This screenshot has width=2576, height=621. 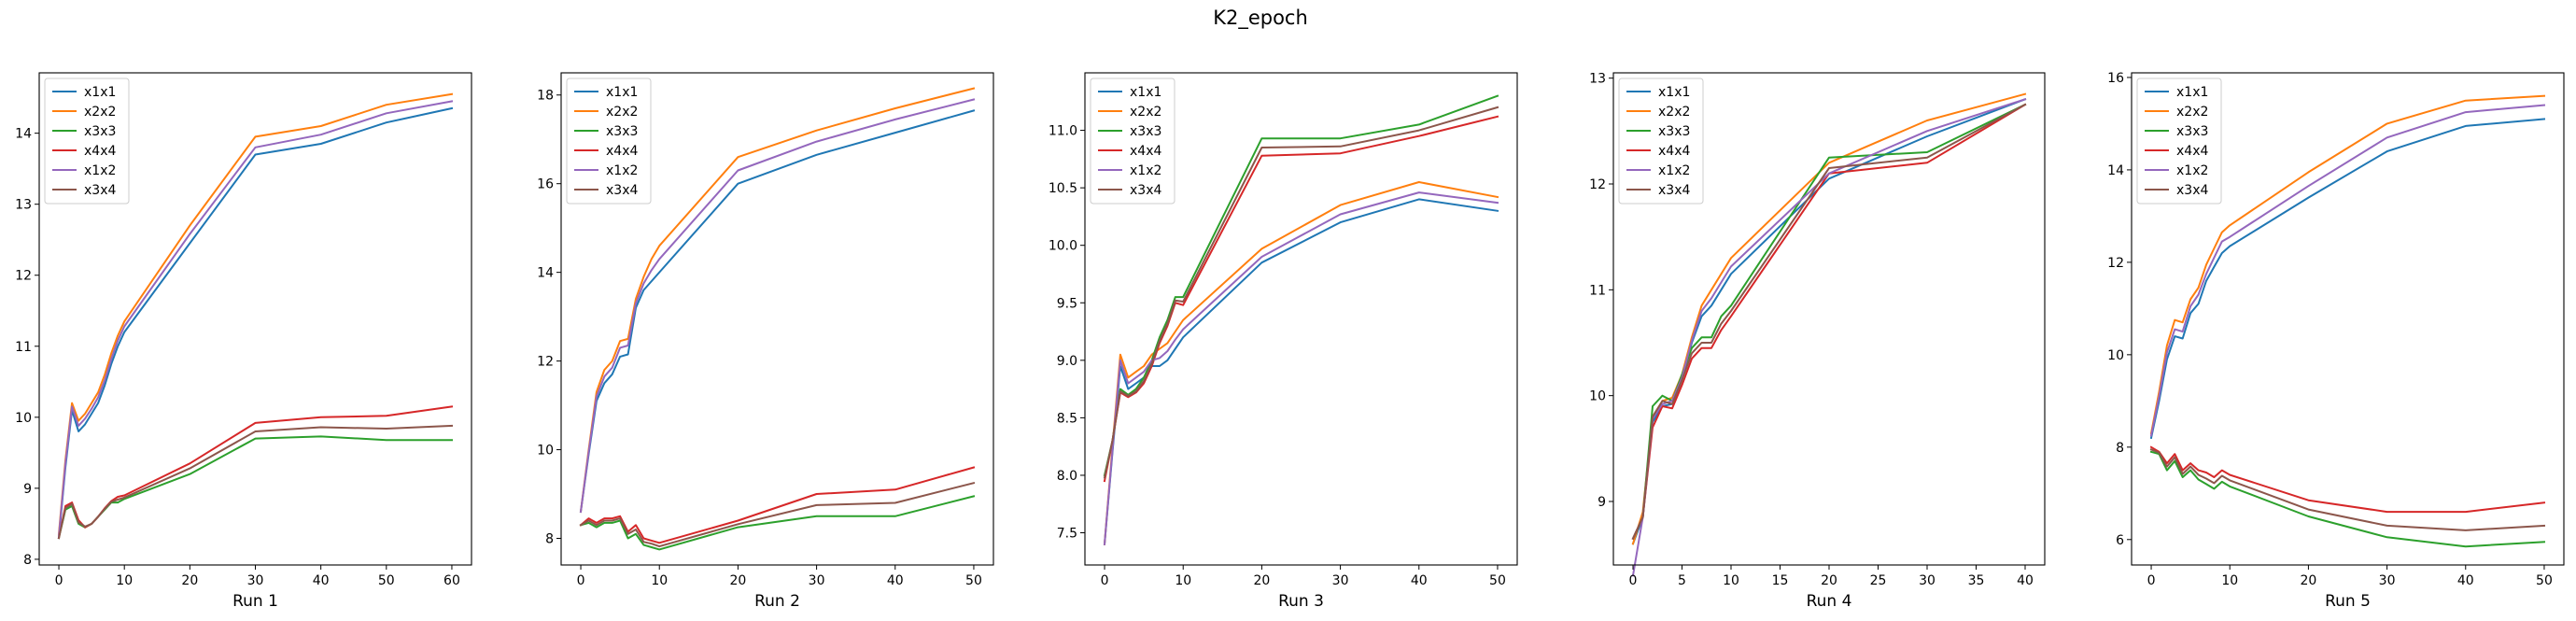 I want to click on x-tick-label: 20, so click(x=2308, y=581).